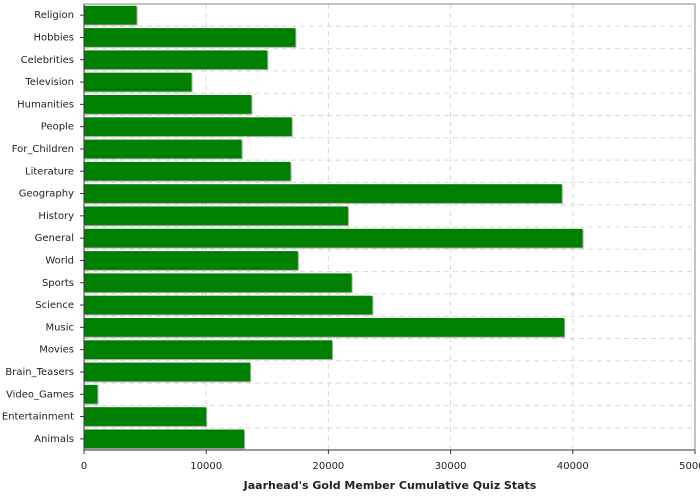 The width and height of the screenshot is (700, 500). Describe the element at coordinates (39, 372) in the screenshot. I see `y-tick-label: Brain_Teasers` at that location.